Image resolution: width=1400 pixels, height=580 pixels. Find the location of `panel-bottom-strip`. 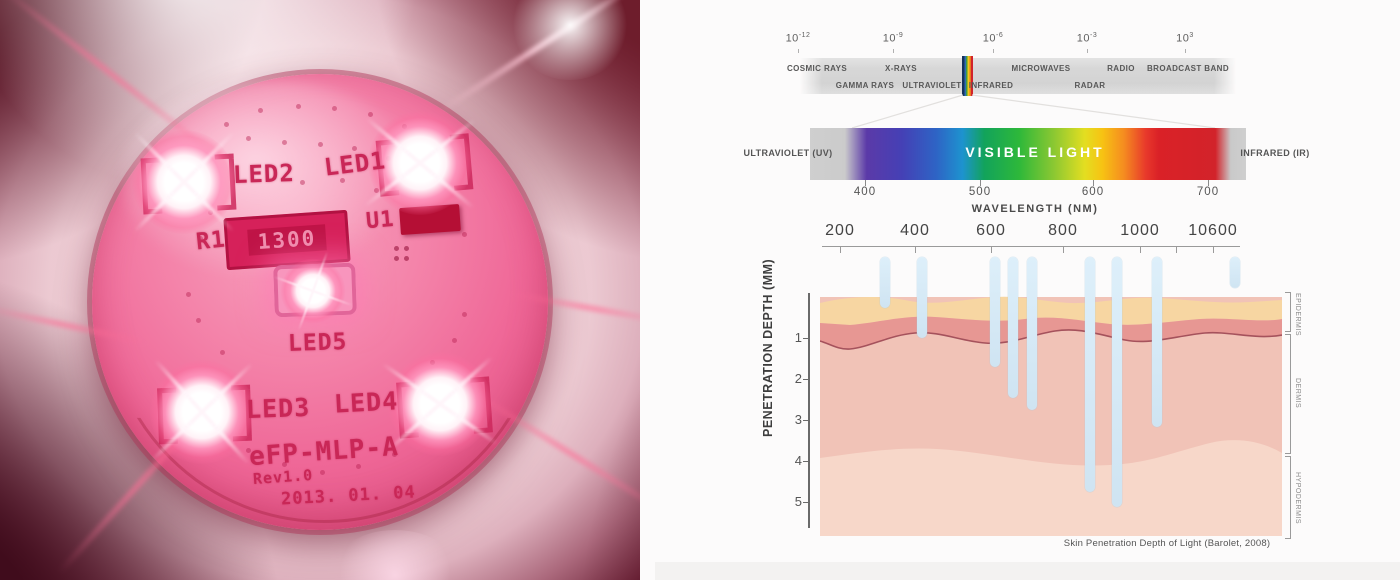

panel-bottom-strip is located at coordinates (1027, 571).